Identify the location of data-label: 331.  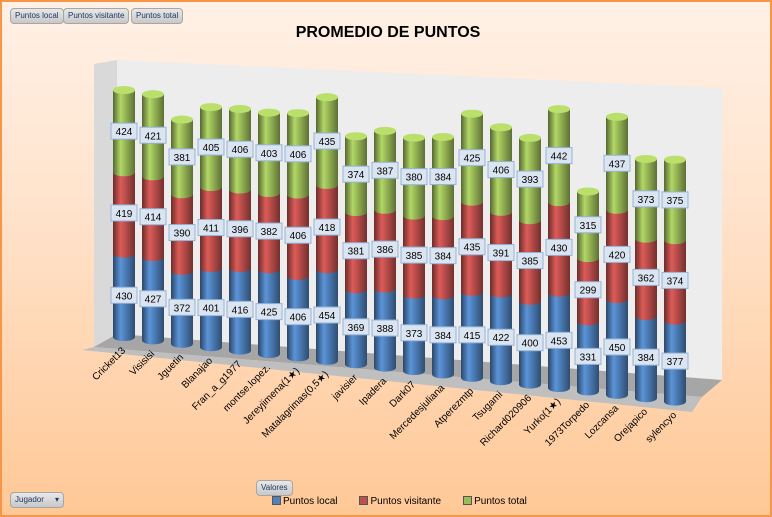
(588, 357).